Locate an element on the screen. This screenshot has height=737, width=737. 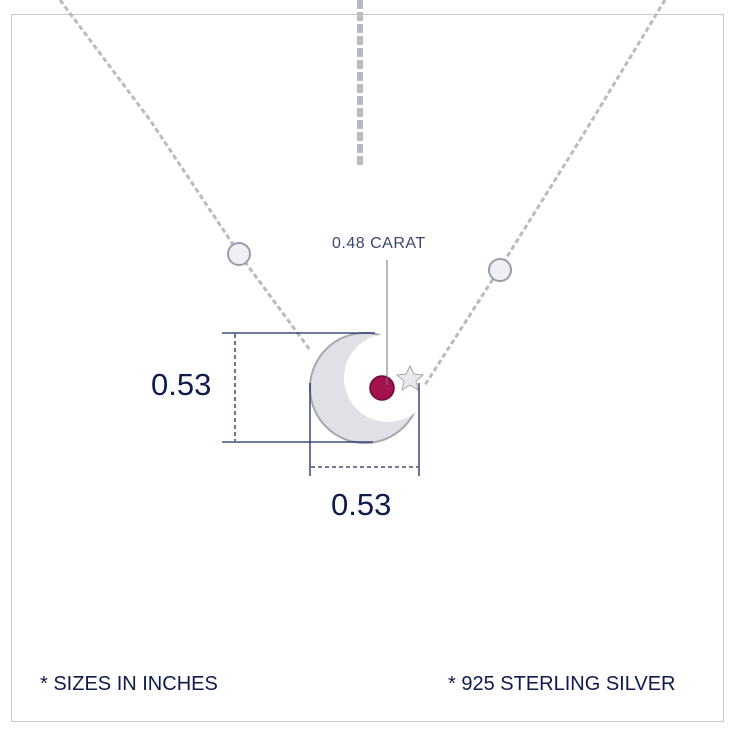
height-dimension-label: 0.53 is located at coordinates (181, 384).